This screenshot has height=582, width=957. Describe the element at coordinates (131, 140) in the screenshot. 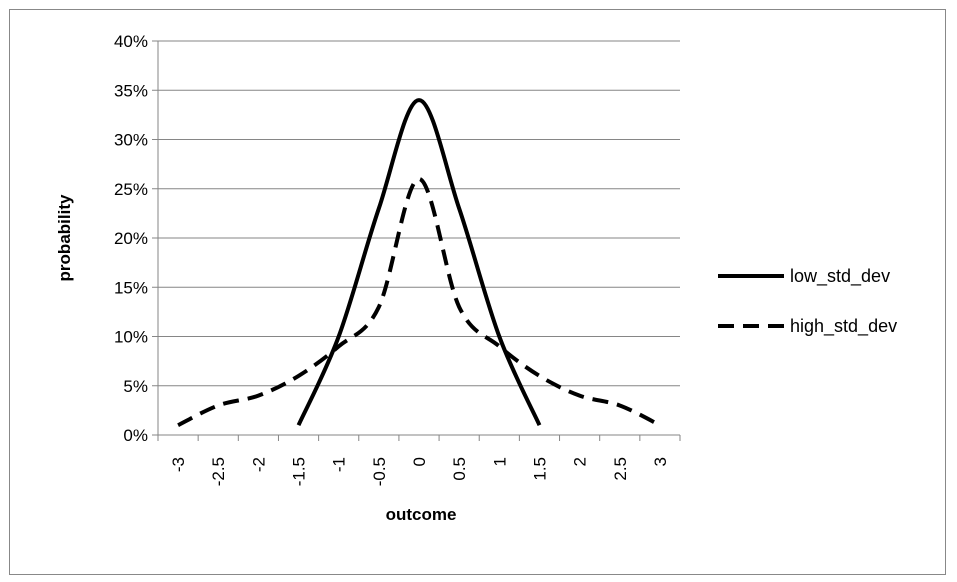

I see `y-tick-label: 30%` at that location.